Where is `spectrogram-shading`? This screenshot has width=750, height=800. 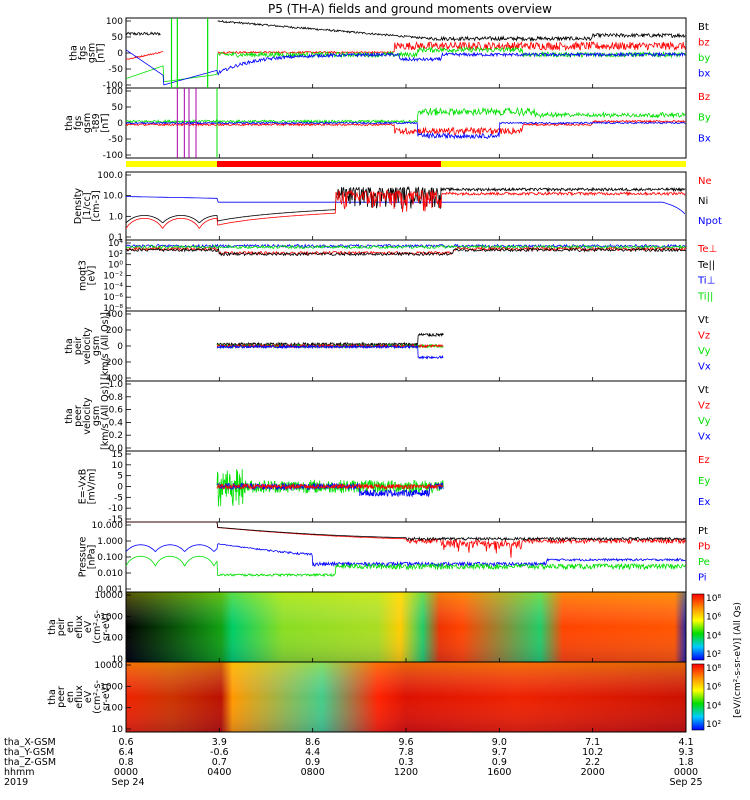
spectrogram-shading is located at coordinates (406, 697).